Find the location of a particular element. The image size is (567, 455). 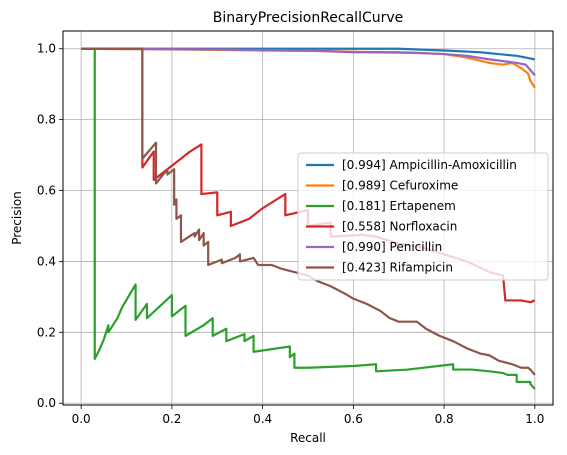

y-tick-label: 0.0 is located at coordinates (46, 403).